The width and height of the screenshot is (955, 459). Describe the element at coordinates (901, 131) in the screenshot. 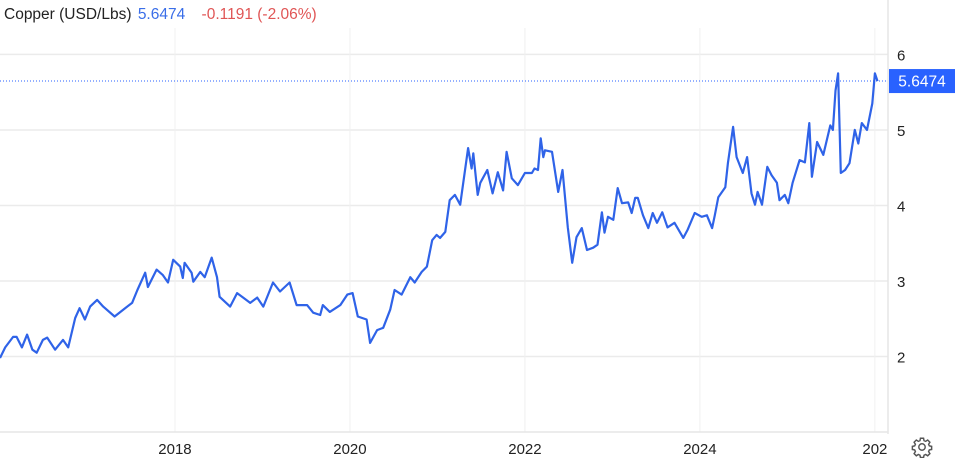

I see `y-tick-label: 5` at that location.